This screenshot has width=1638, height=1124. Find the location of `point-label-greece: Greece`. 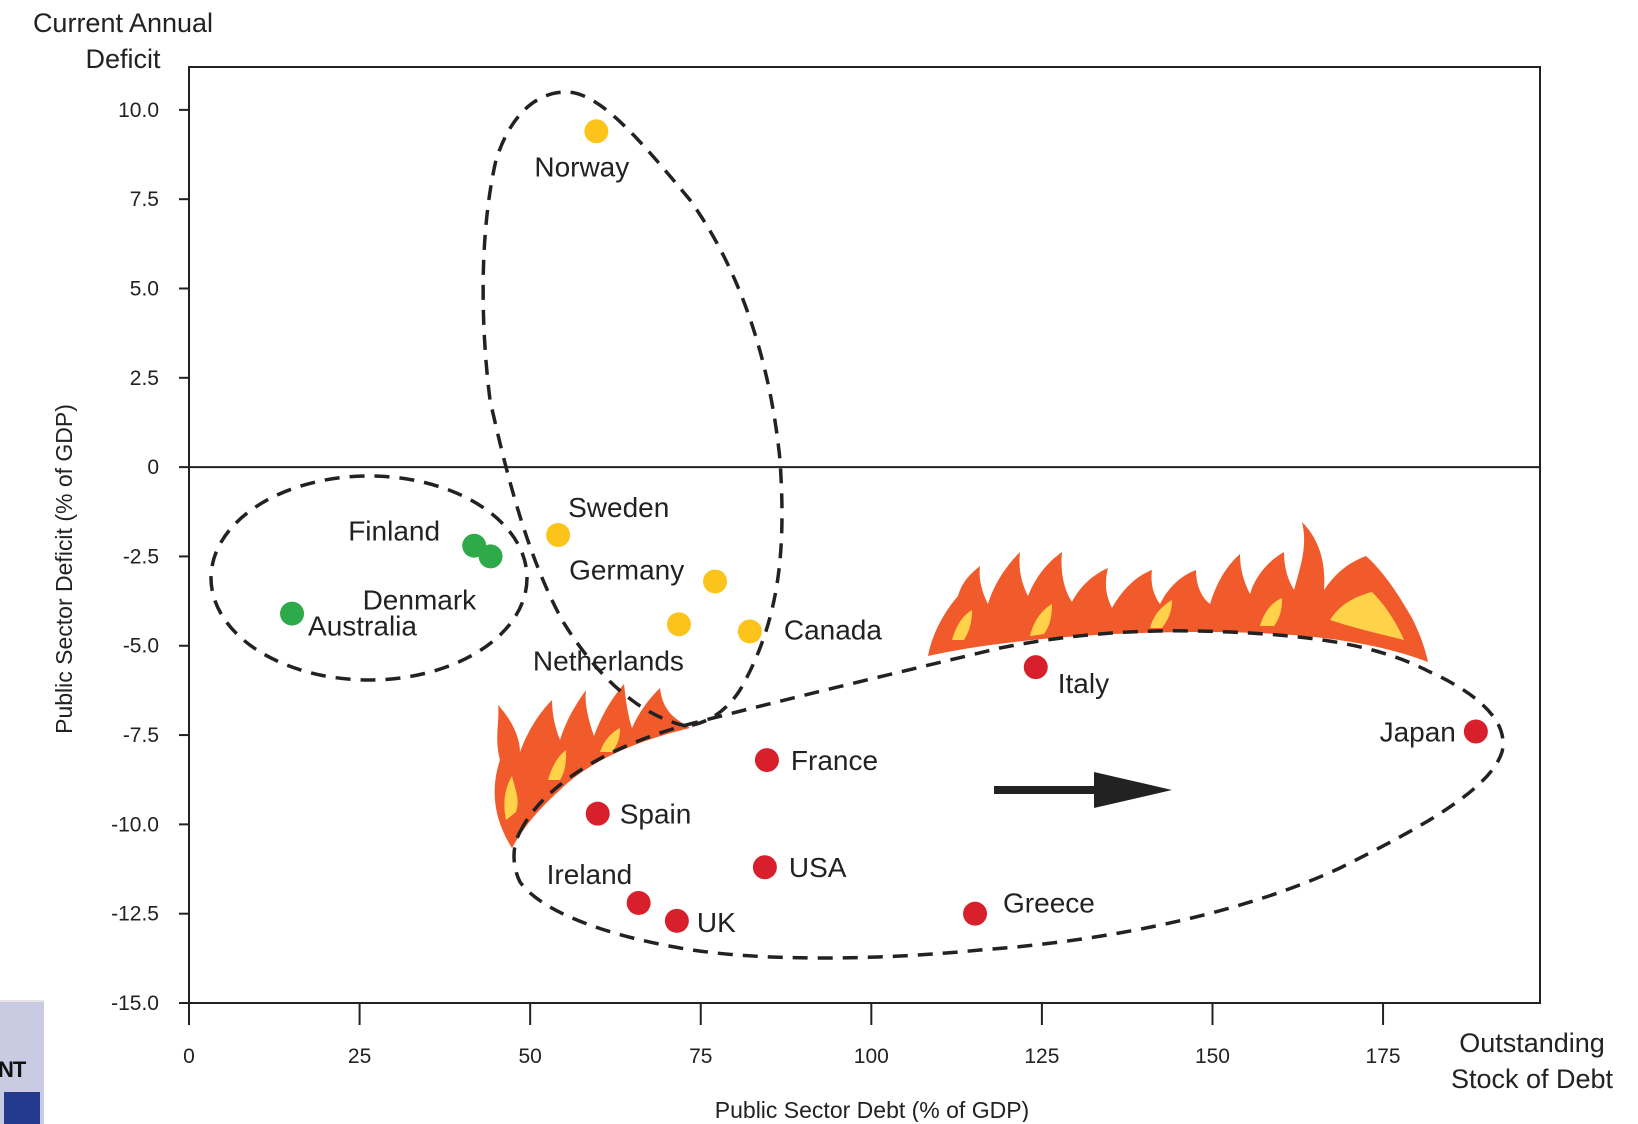

point-label-greece: Greece is located at coordinates (1049, 903).